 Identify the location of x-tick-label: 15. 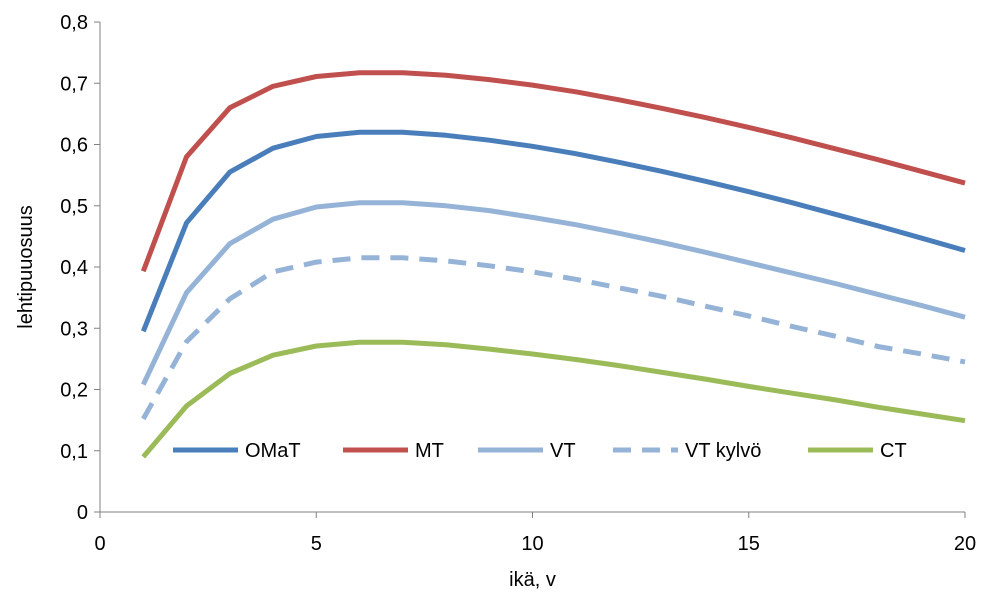
(749, 544).